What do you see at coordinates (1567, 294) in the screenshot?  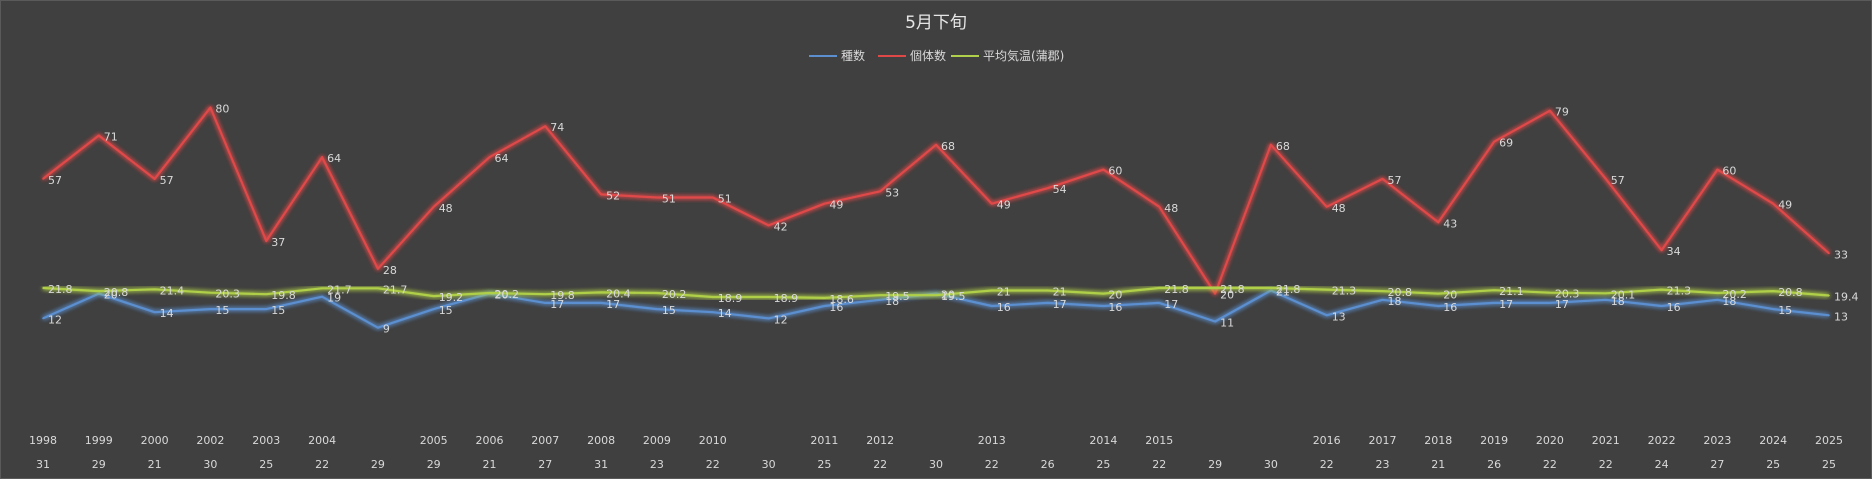 I see `data-label: 20.3` at bounding box center [1567, 294].